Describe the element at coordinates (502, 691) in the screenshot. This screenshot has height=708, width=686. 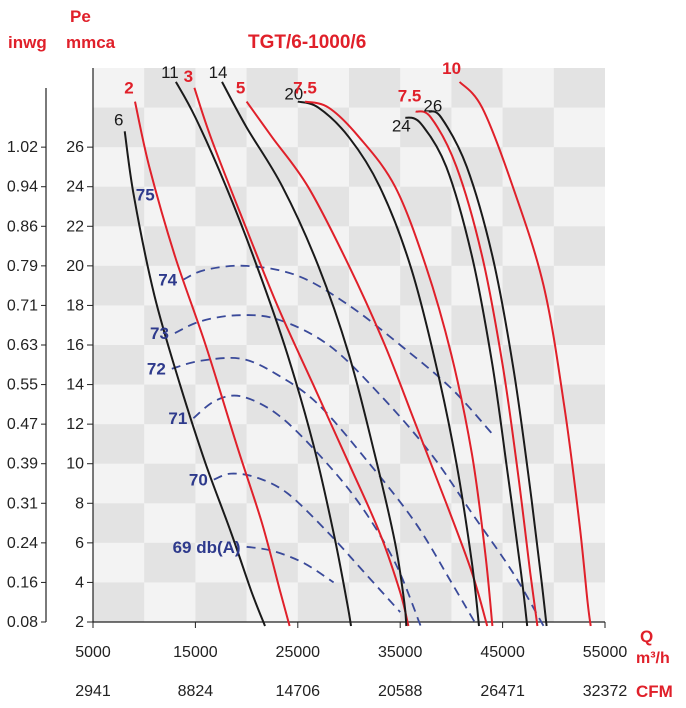
I see `x-tick-label-cfm: 26471` at that location.